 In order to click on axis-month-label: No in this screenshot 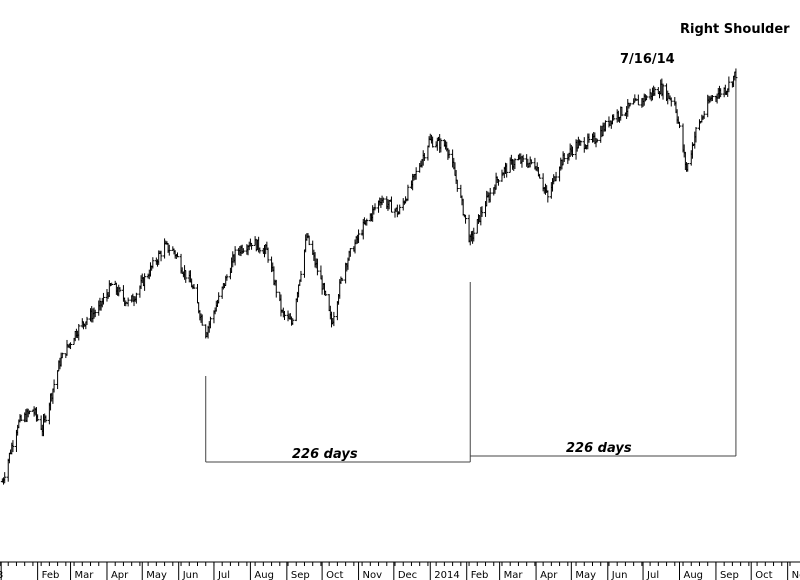, I will do `click(796, 575)`.